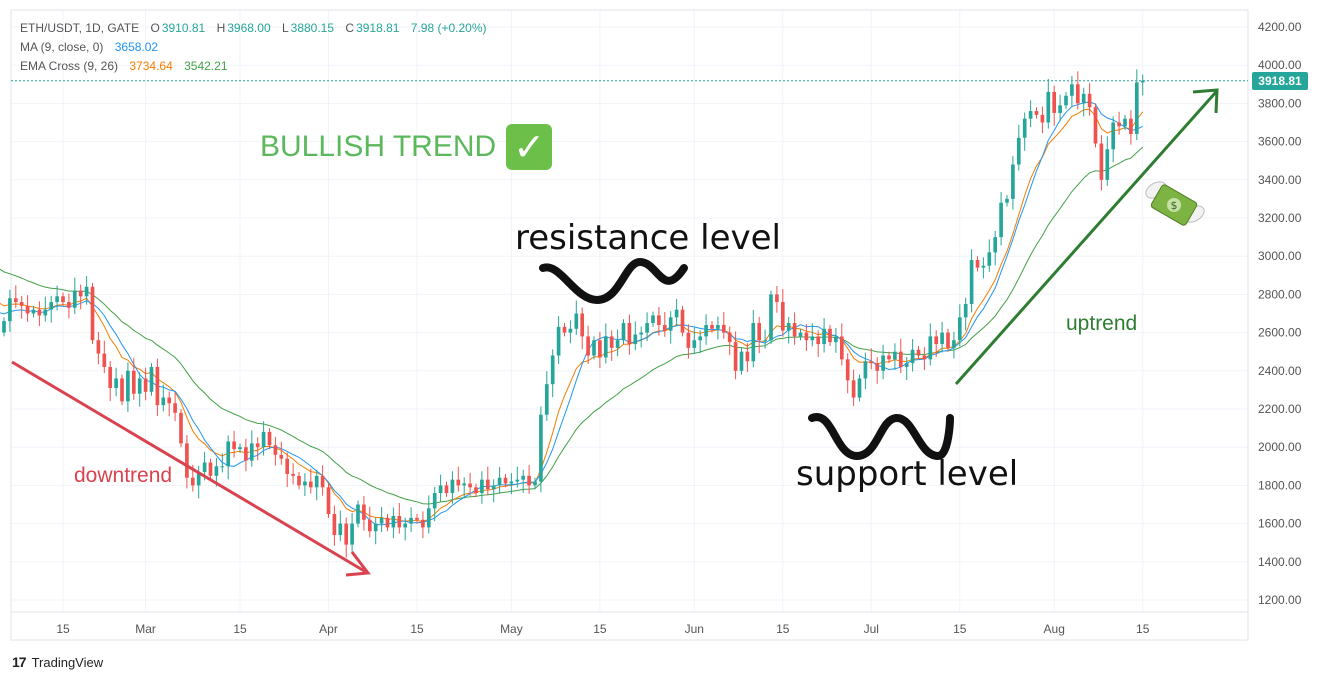  I want to click on tradingview-brand: TradingView, so click(67, 662).